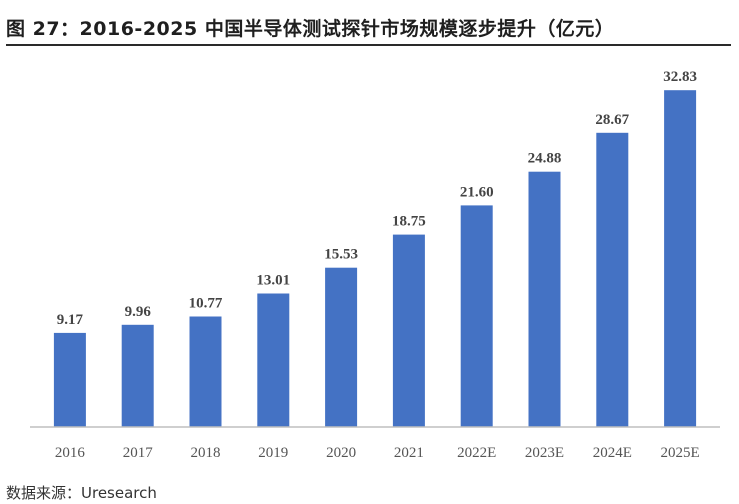 Image resolution: width=739 pixels, height=504 pixels. What do you see at coordinates (69, 379) in the screenshot?
I see `bar-2016` at bounding box center [69, 379].